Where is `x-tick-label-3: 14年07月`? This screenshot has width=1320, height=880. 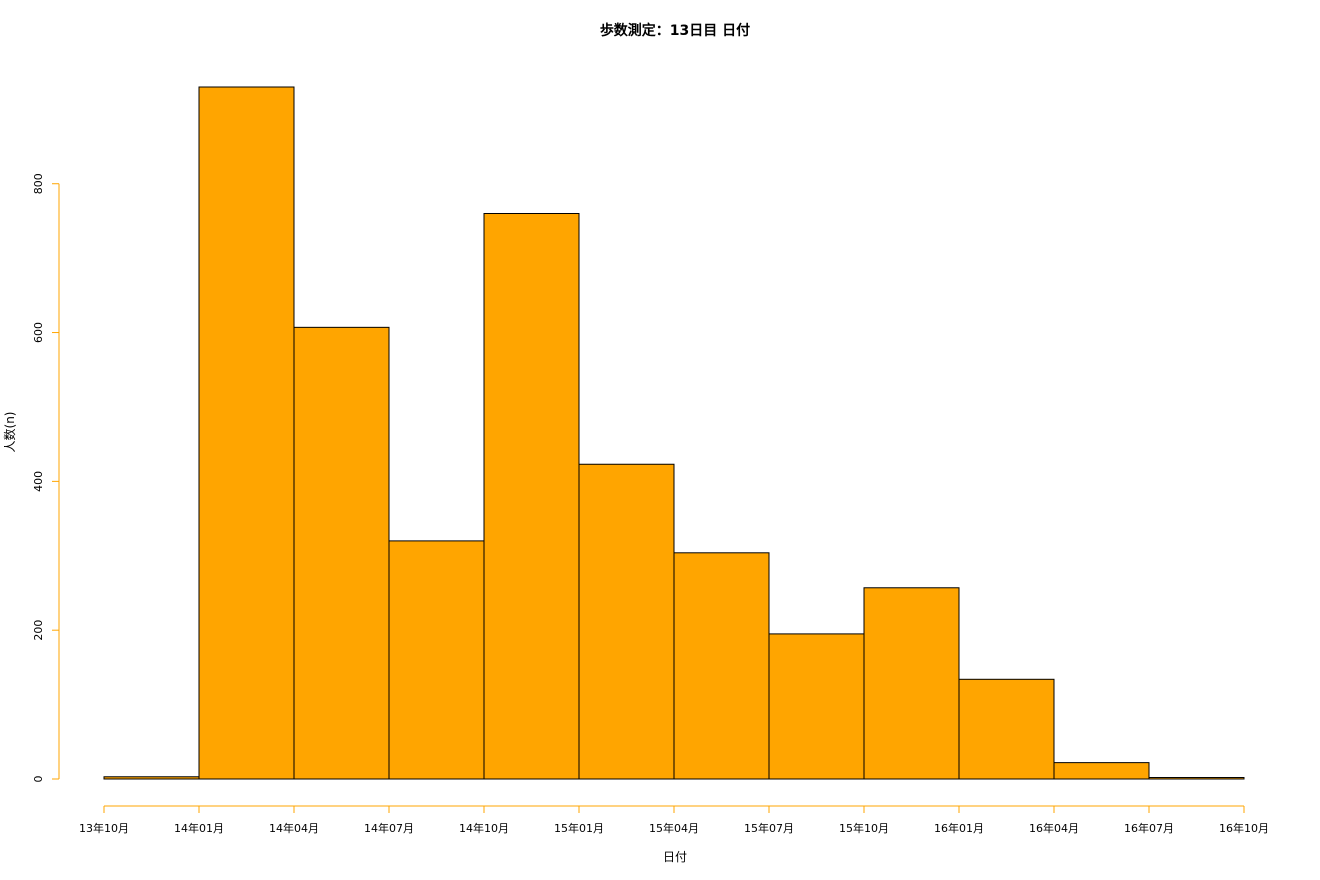
x-tick-label-3: 14年07月 is located at coordinates (389, 828).